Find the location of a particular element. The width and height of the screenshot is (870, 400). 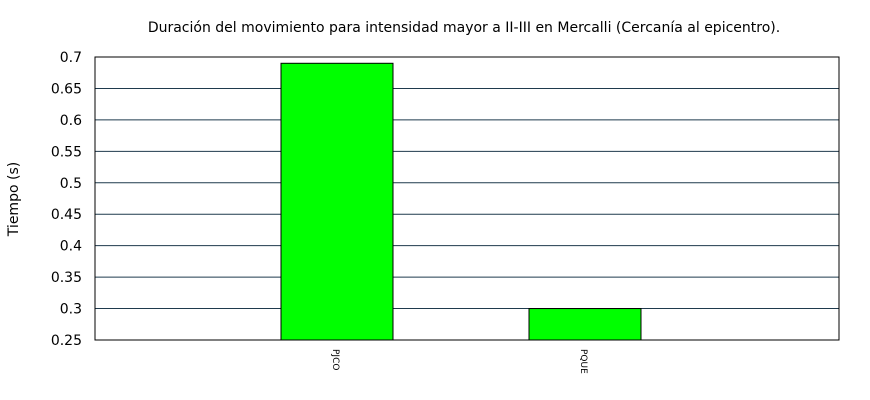

y-tick-label: 0.25 is located at coordinates (66, 341).